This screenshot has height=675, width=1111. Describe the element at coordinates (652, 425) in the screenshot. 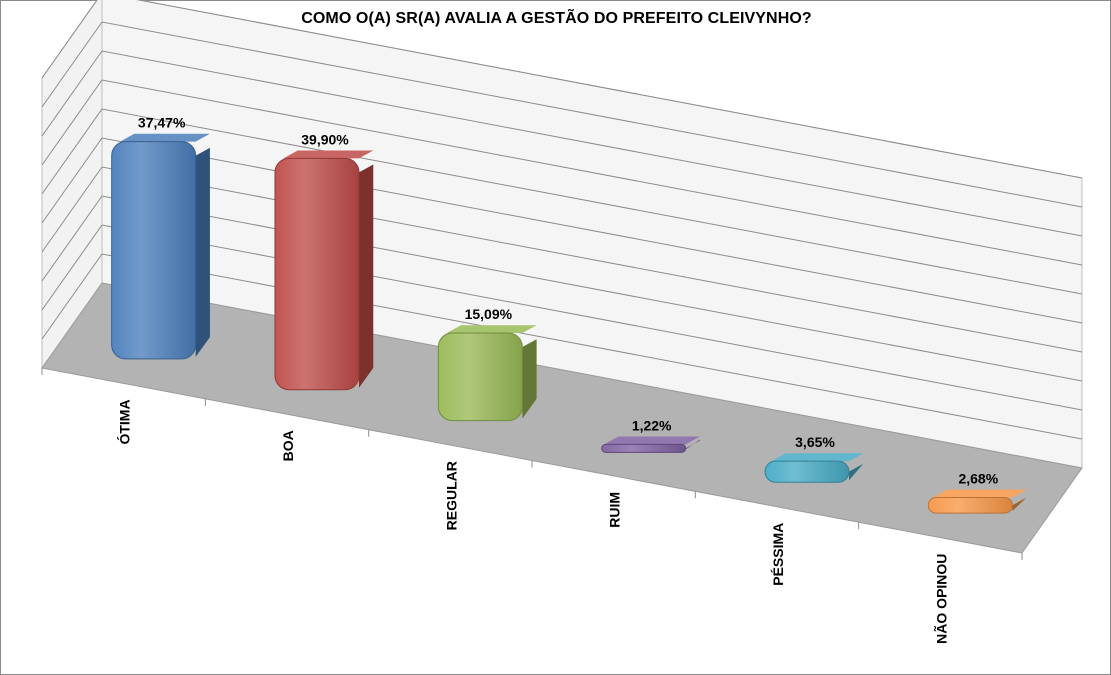

I see `data-label: 1,22%` at that location.